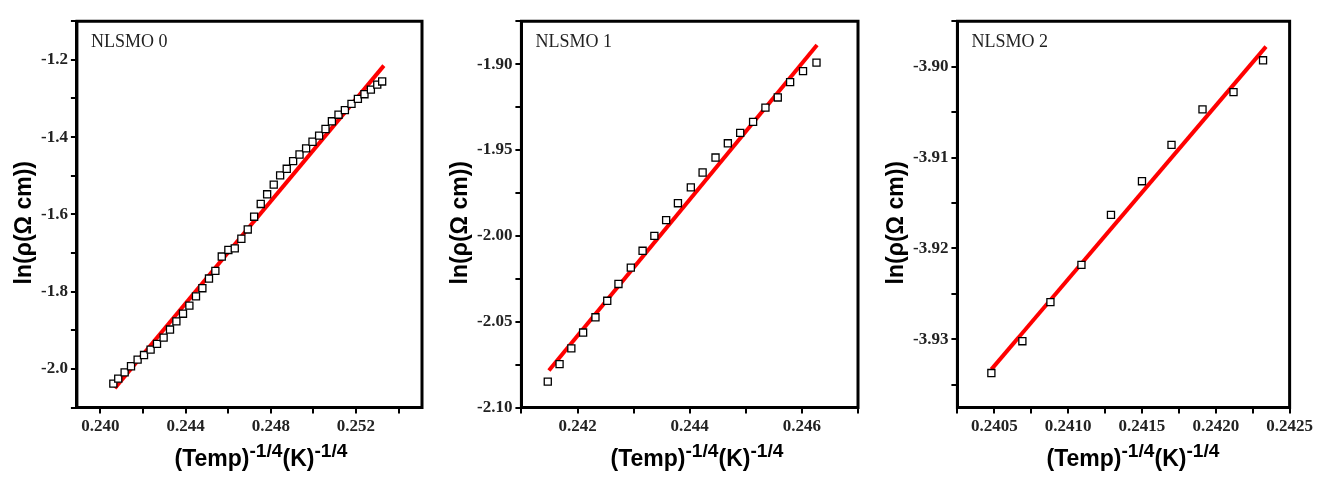 The height and width of the screenshot is (488, 1325). Describe the element at coordinates (54, 291) in the screenshot. I see `y-tick-label: -1.8` at that location.